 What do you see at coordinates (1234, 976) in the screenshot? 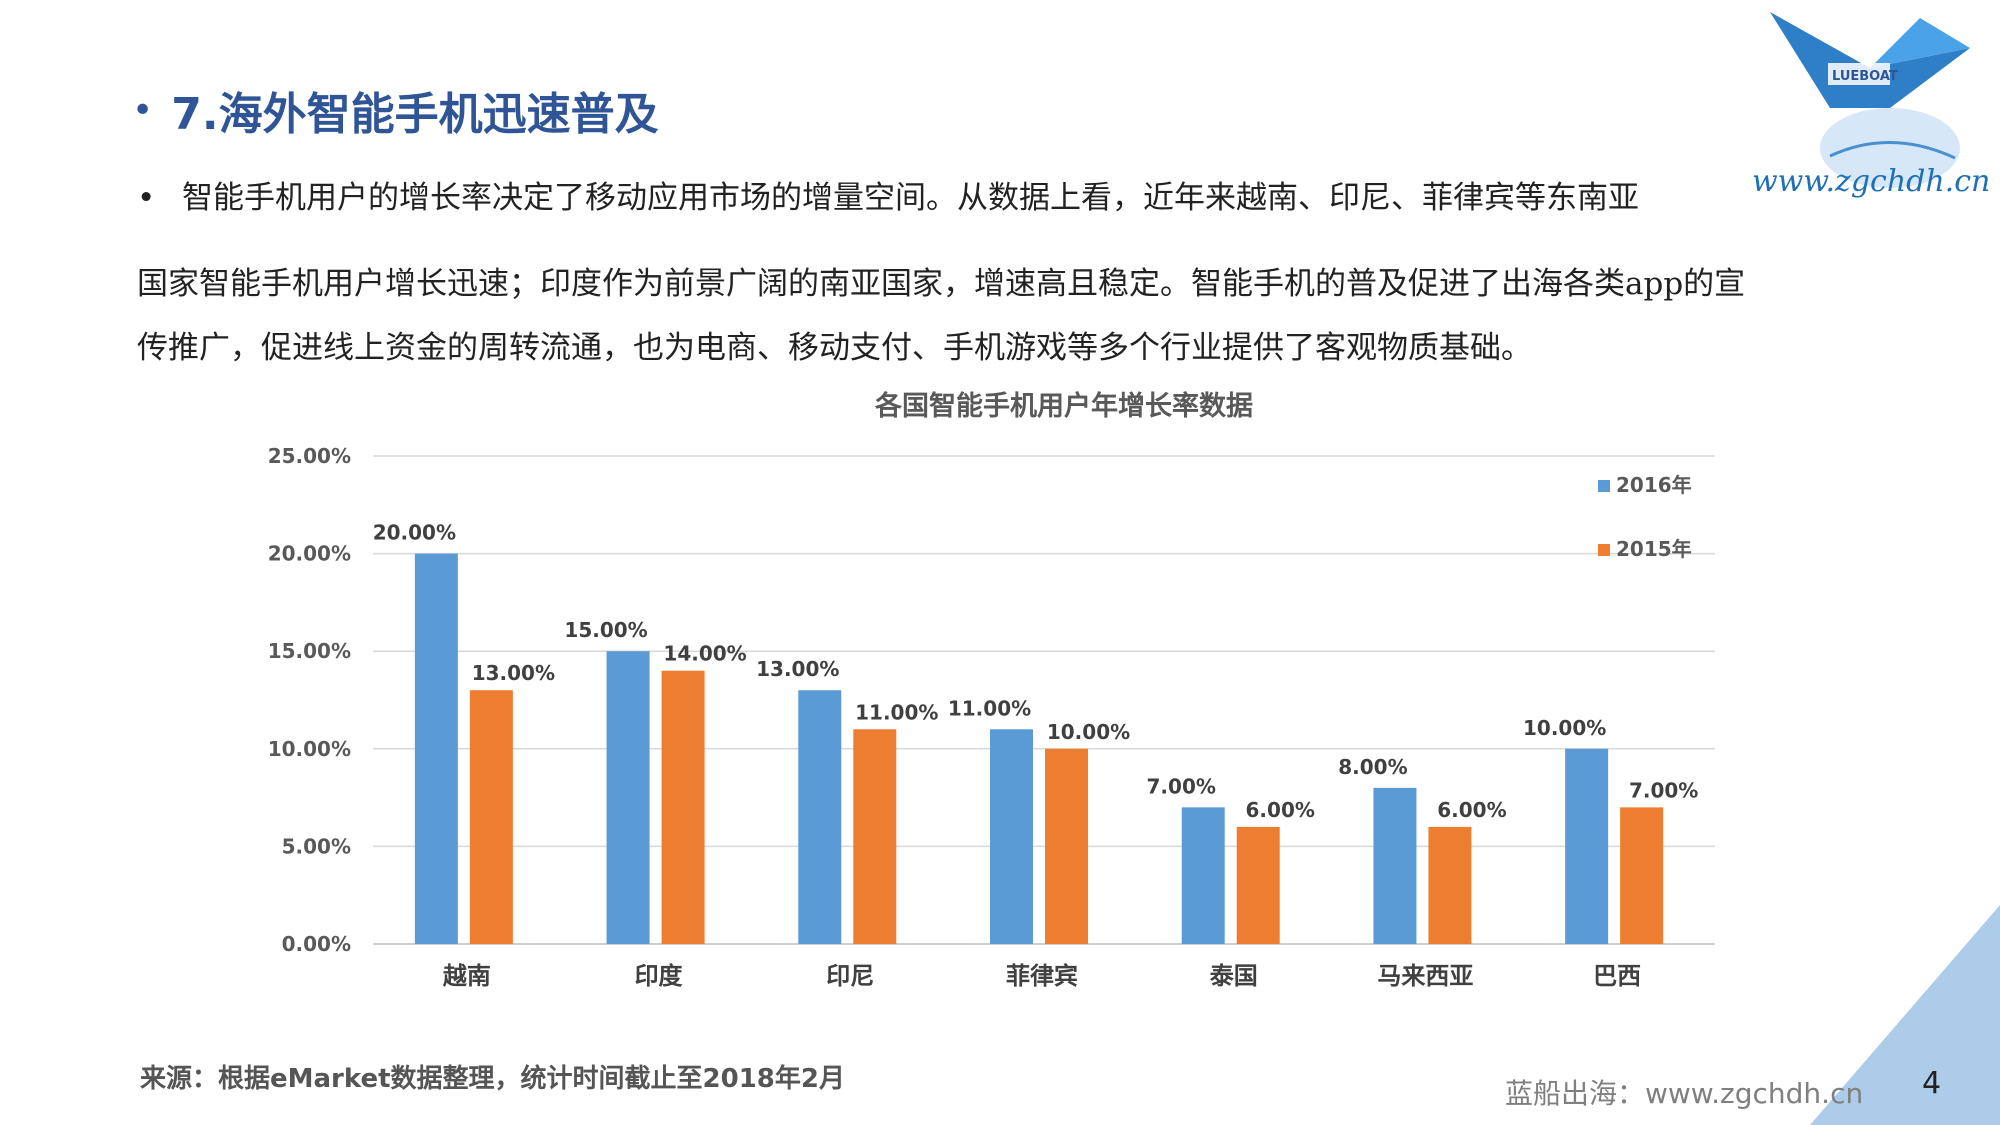
I see `x-tick-label: 泰国` at bounding box center [1234, 976].